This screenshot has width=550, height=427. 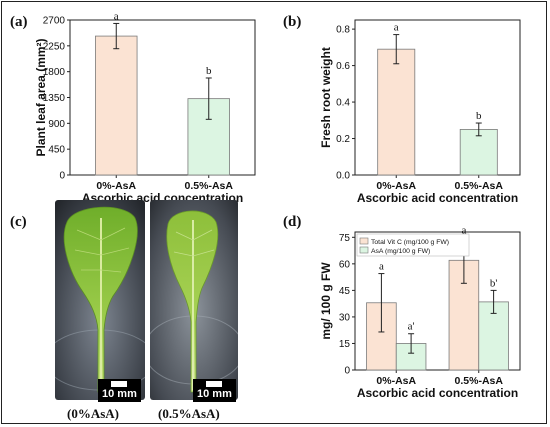 What do you see at coordinates (209, 186) in the screenshot?
I see `x-tick-label-a: 0.5%-AsA` at bounding box center [209, 186].